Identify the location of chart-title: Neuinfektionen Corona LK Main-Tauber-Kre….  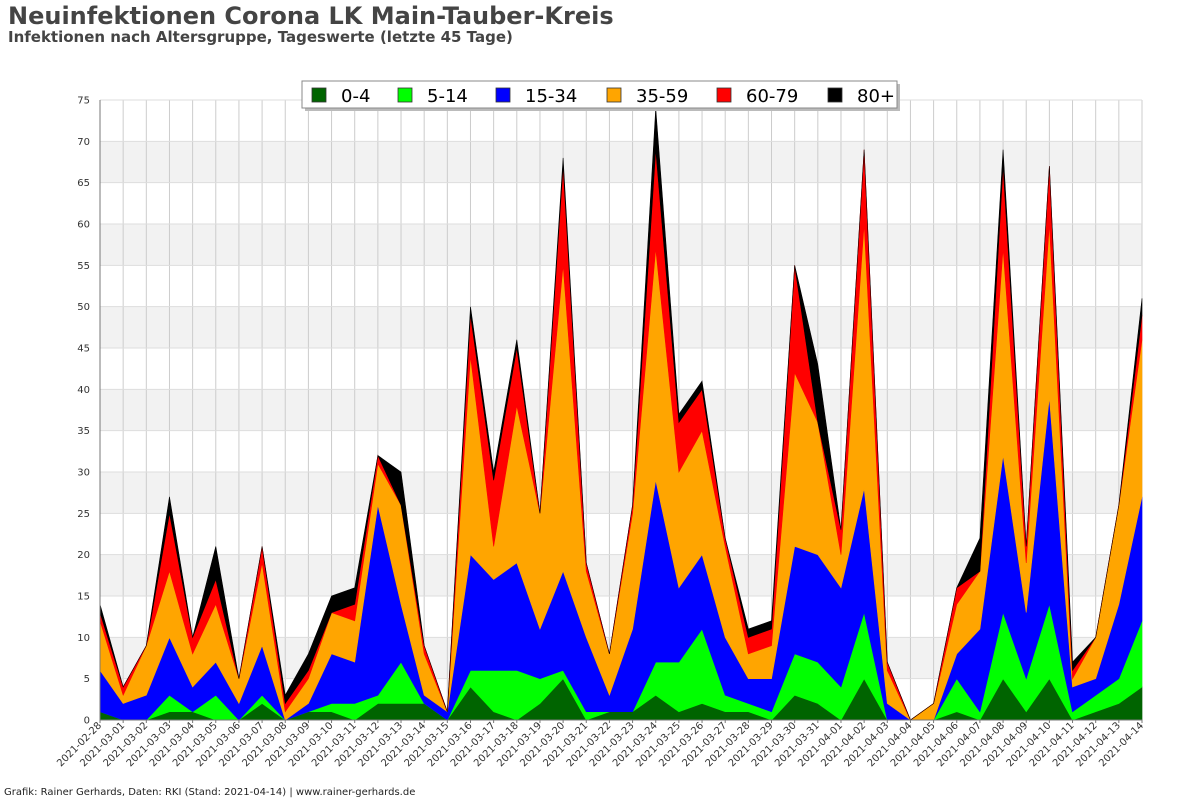
(311, 16).